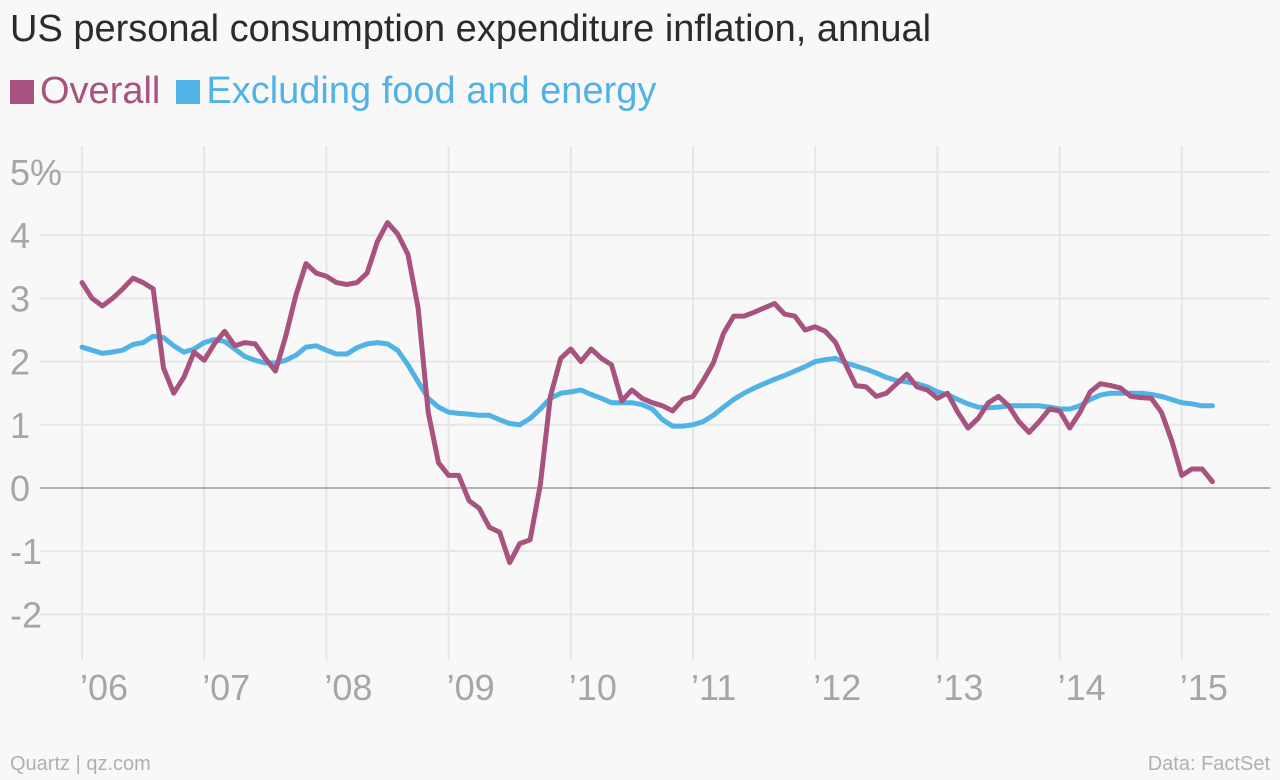 The height and width of the screenshot is (780, 1280). What do you see at coordinates (1204, 687) in the screenshot?
I see `x-tick-label: ’15` at bounding box center [1204, 687].